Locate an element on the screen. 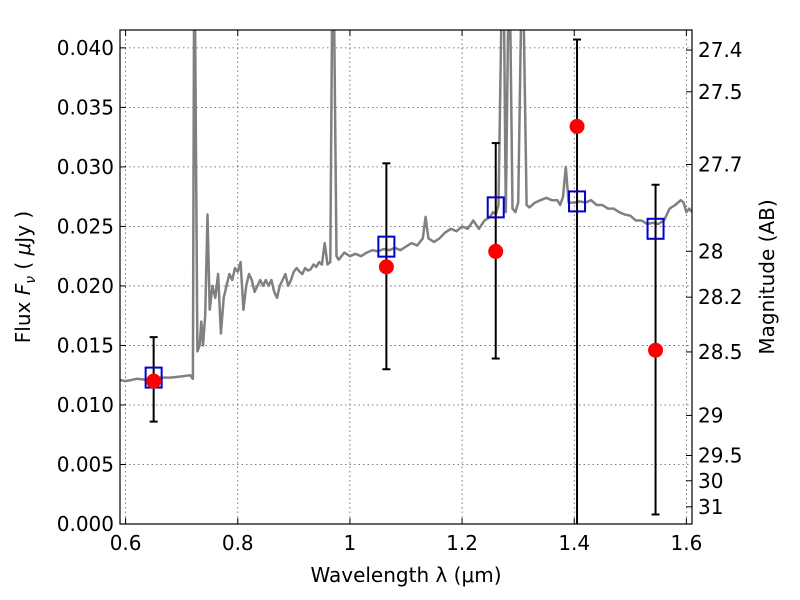 This screenshot has height=600, width=800. y-tick-label: 0.015 is located at coordinates (85, 345).